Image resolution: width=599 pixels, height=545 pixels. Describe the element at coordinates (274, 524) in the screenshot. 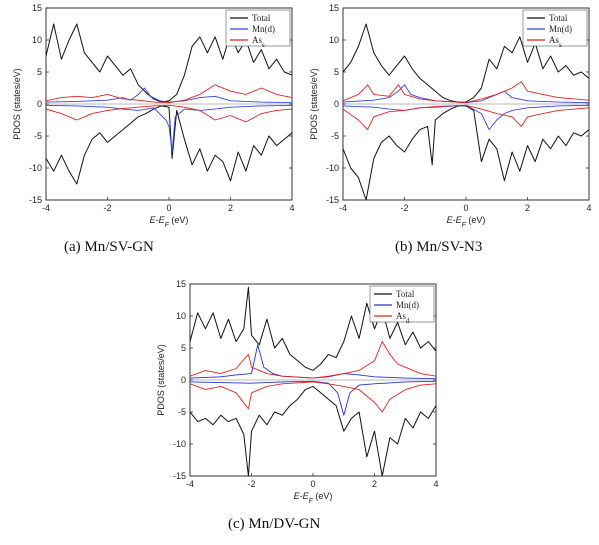

I see `caption-c: (c) Mn/DV-GN` at that location.